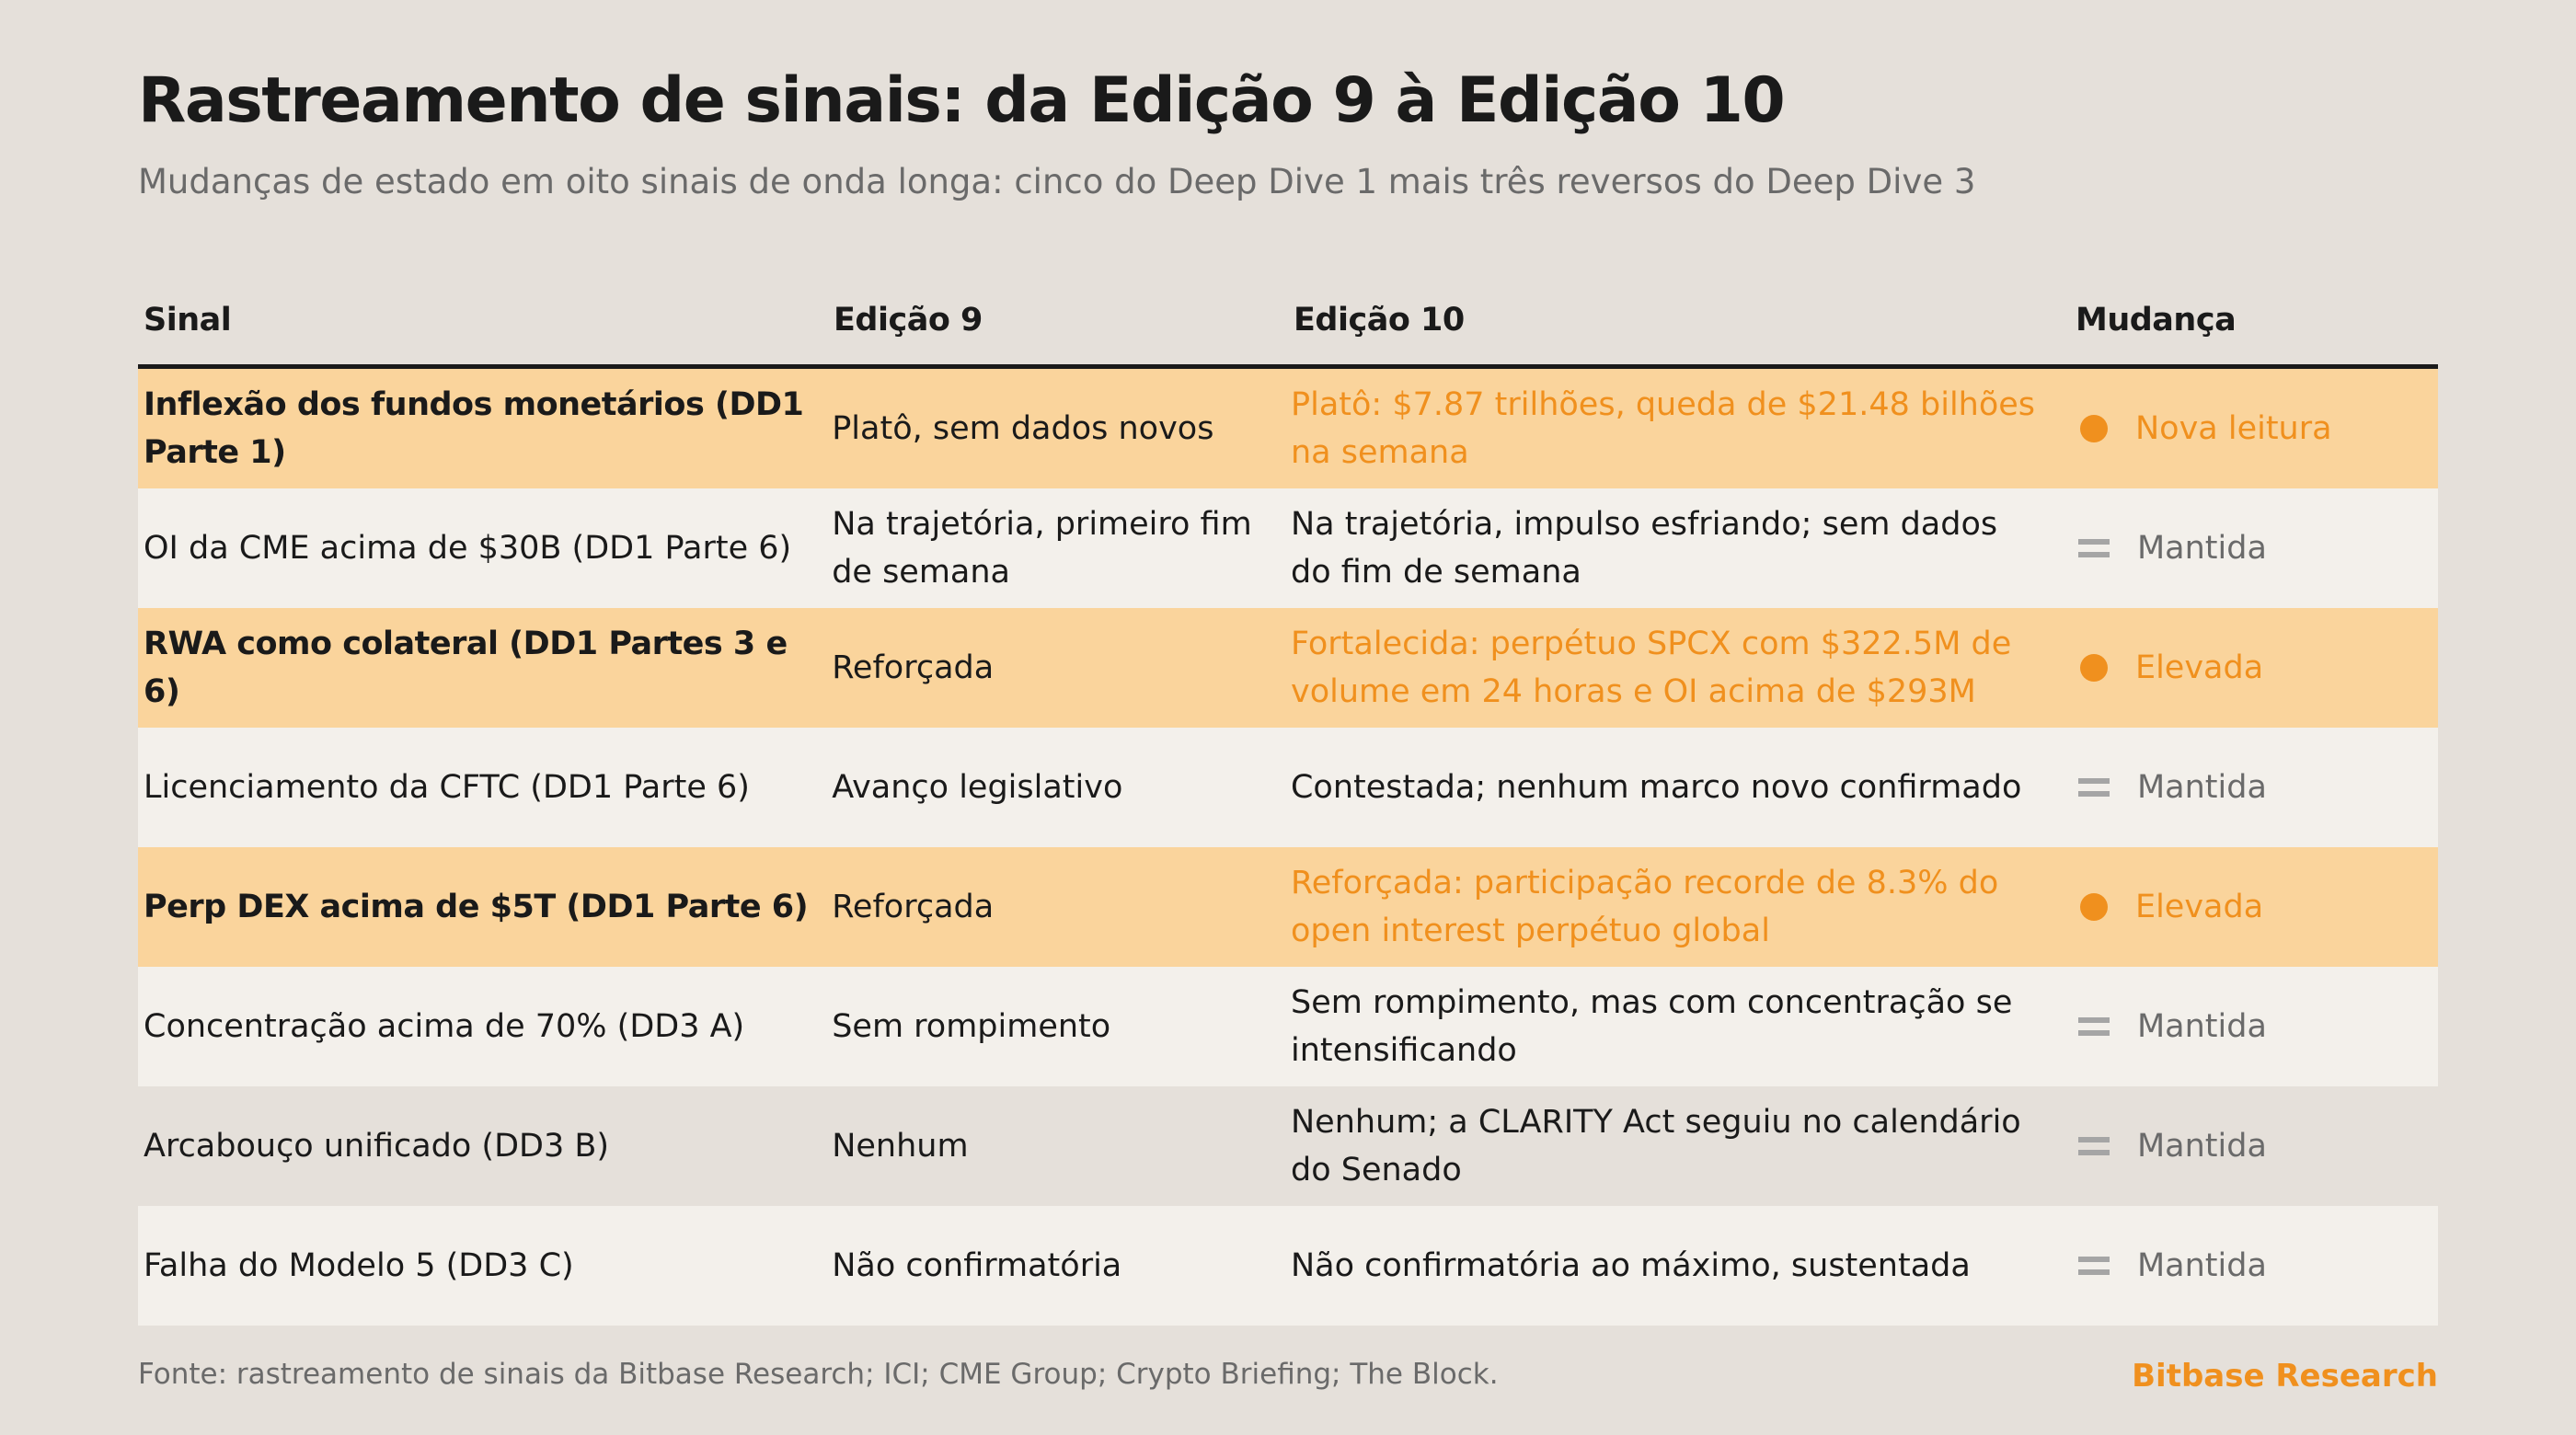 The width and height of the screenshot is (2576, 1435). Describe the element at coordinates (908, 320) in the screenshot. I see `header-edition-9: Edição 9` at that location.